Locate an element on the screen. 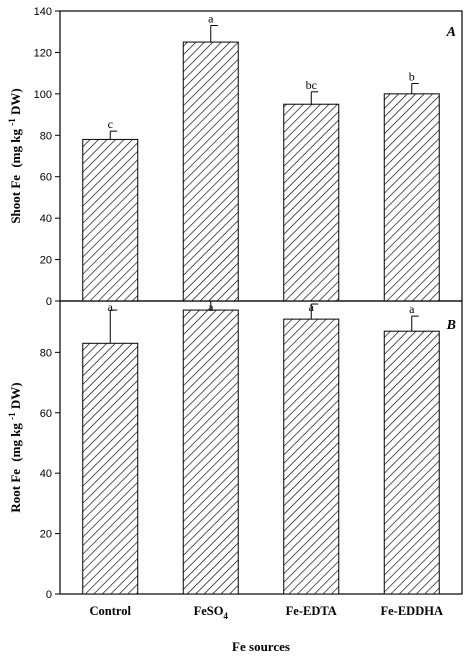 This screenshot has width=474, height=657. y-tick-label: 100 is located at coordinates (43, 95).